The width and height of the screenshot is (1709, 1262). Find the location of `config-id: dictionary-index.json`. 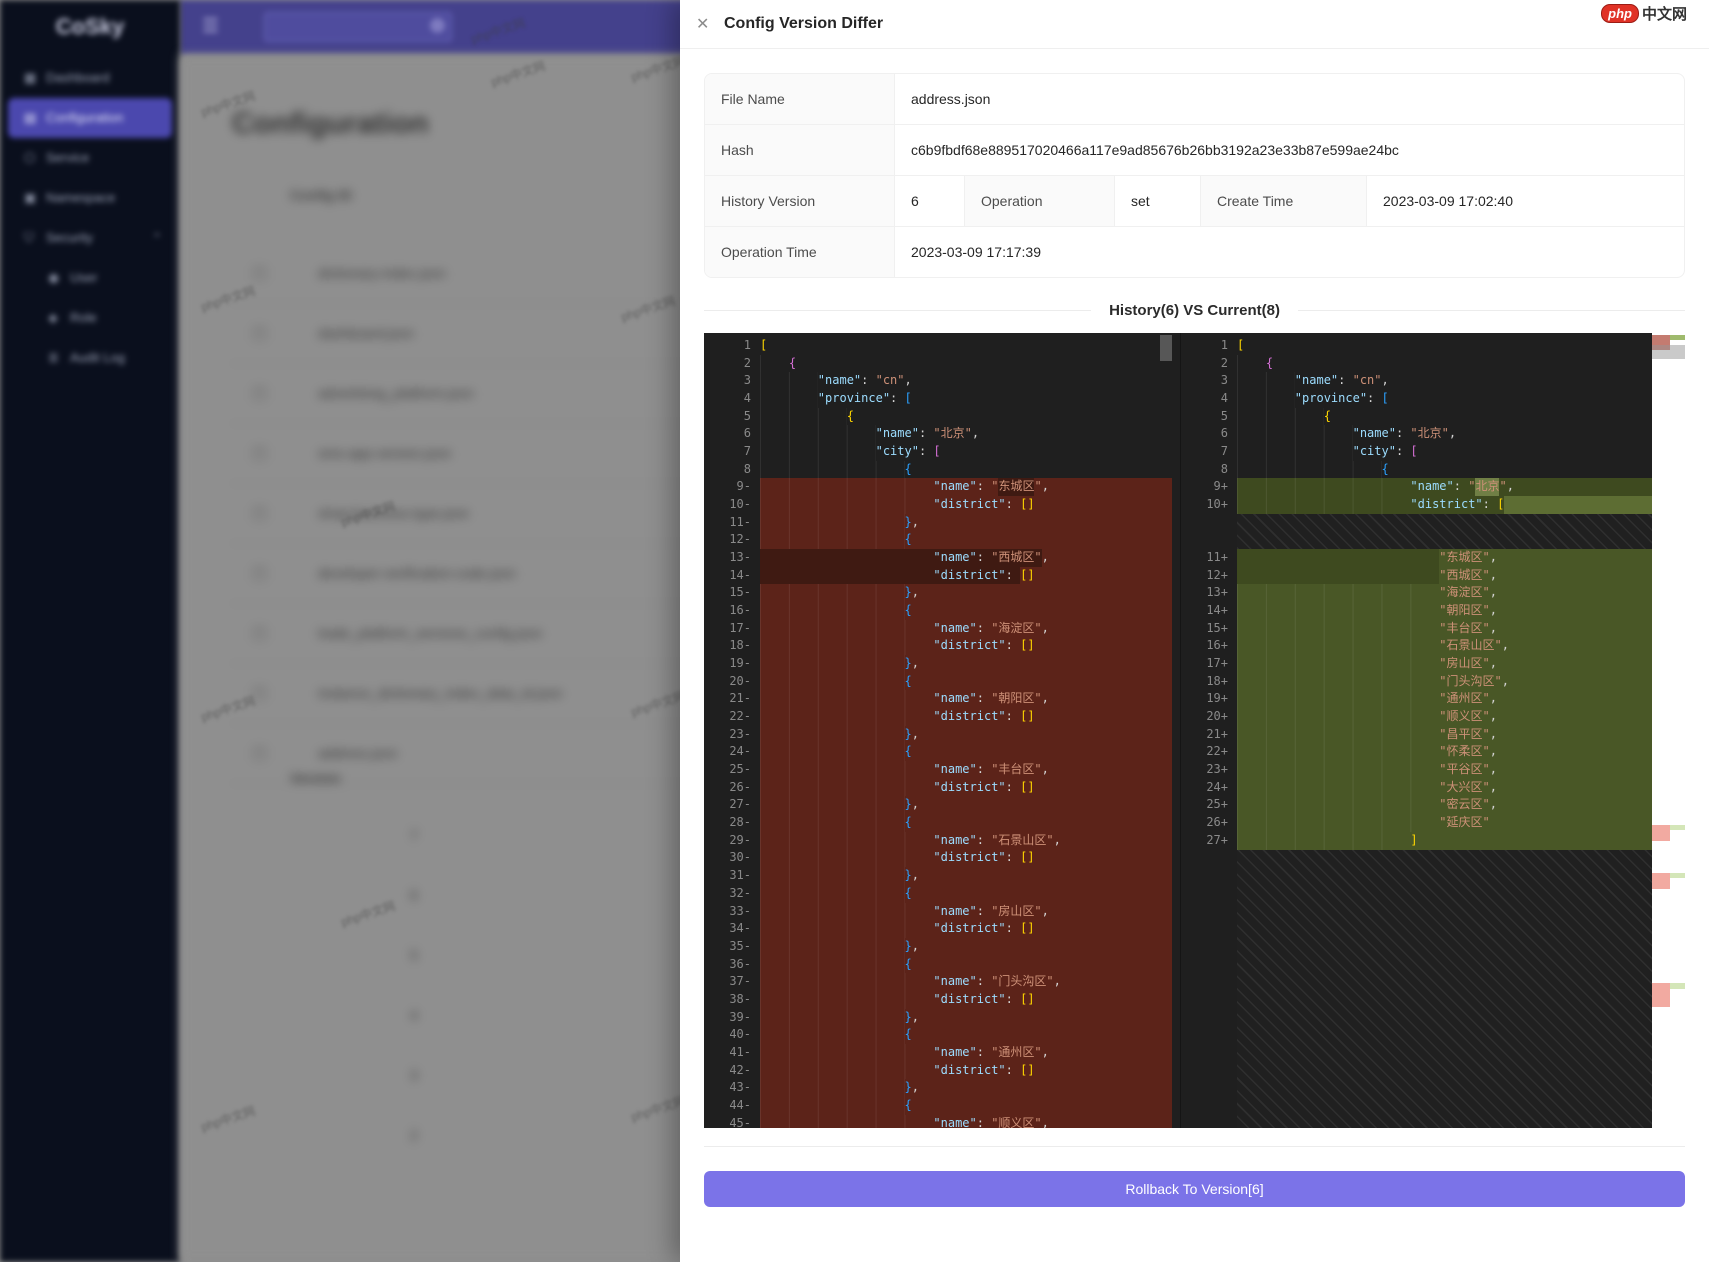

config-id: dictionary-index.json is located at coordinates (382, 273).